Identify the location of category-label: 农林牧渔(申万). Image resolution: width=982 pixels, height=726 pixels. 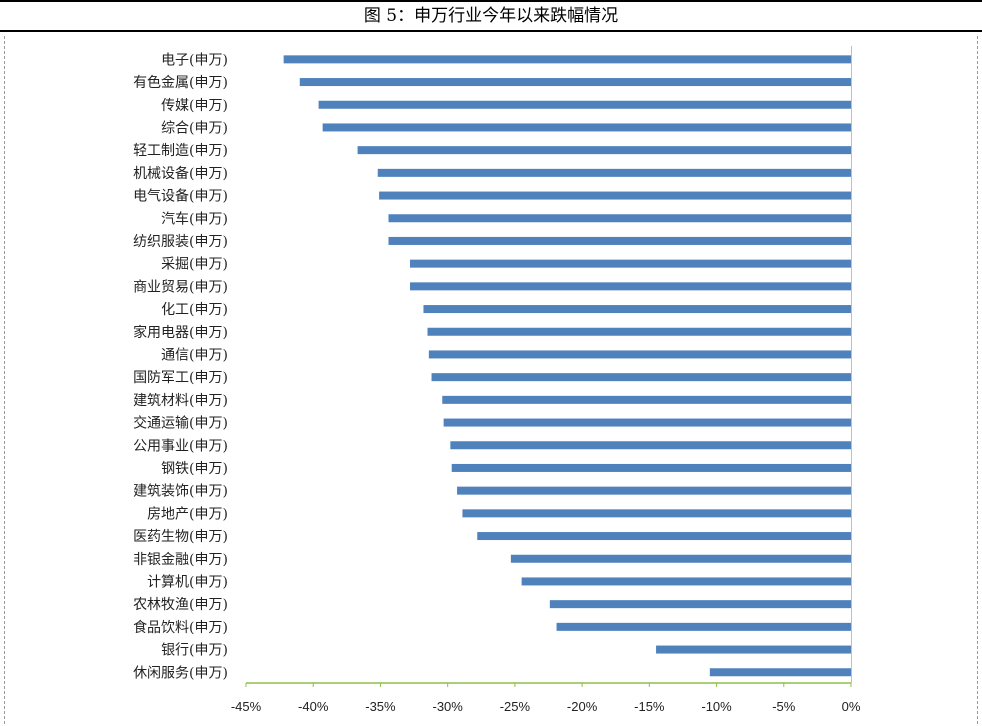
(180, 605).